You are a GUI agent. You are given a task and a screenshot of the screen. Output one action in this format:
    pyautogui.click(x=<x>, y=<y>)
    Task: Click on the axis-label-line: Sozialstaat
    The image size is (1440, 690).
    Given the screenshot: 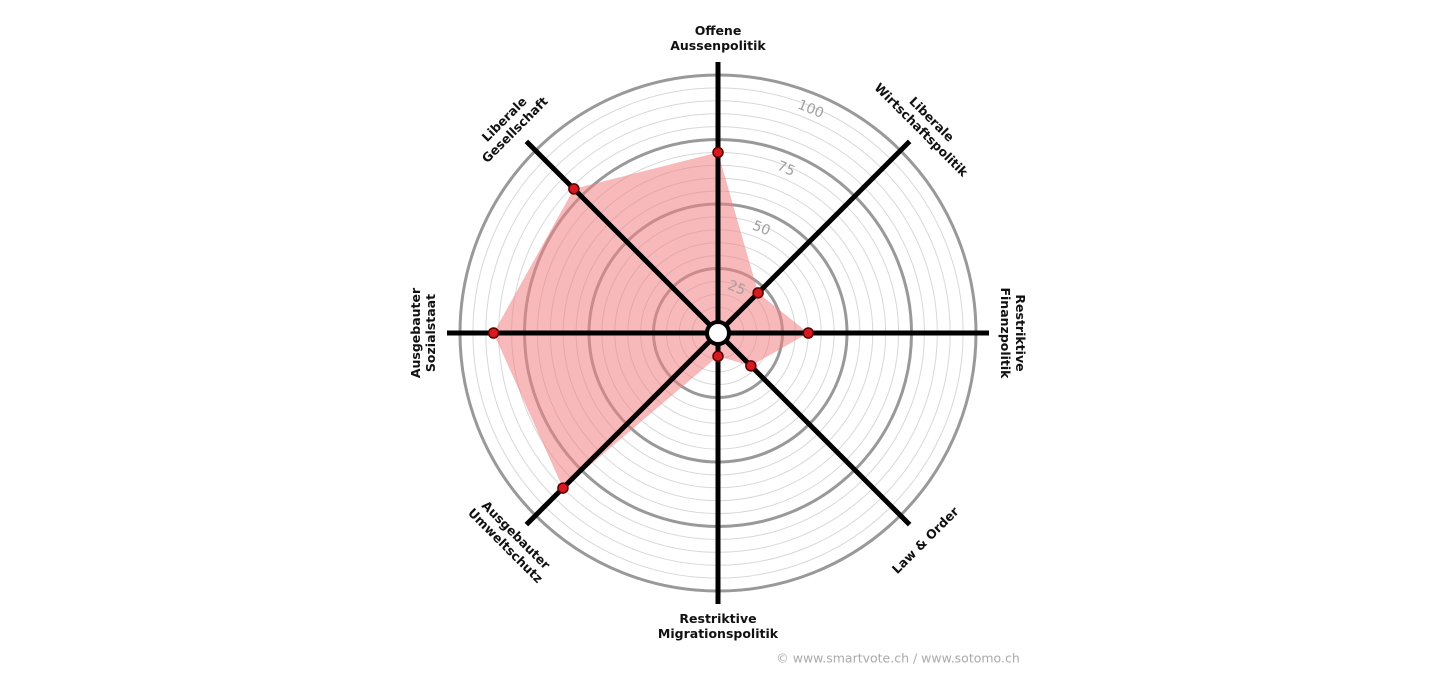 What is the action you would take?
    pyautogui.click(x=430, y=333)
    